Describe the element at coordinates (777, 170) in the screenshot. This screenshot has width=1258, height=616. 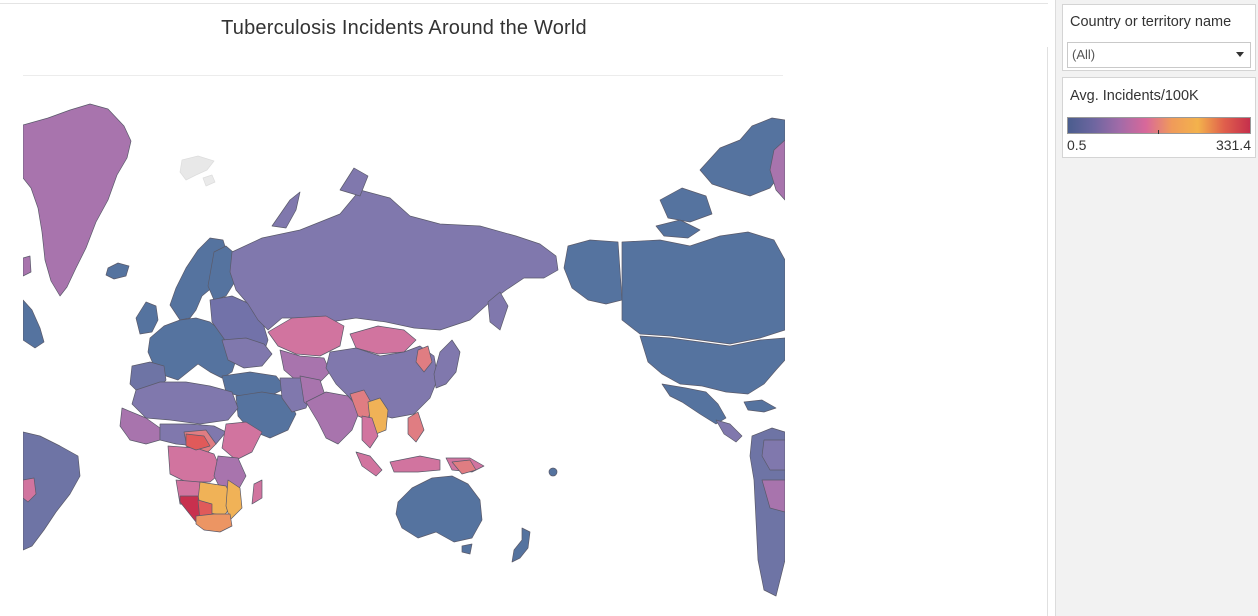
I see `country-greenland-east` at that location.